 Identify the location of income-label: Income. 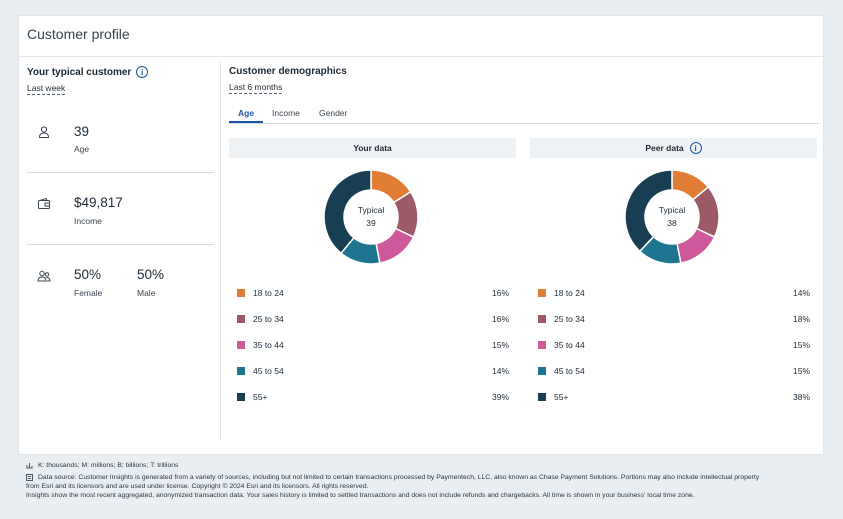
(88, 221).